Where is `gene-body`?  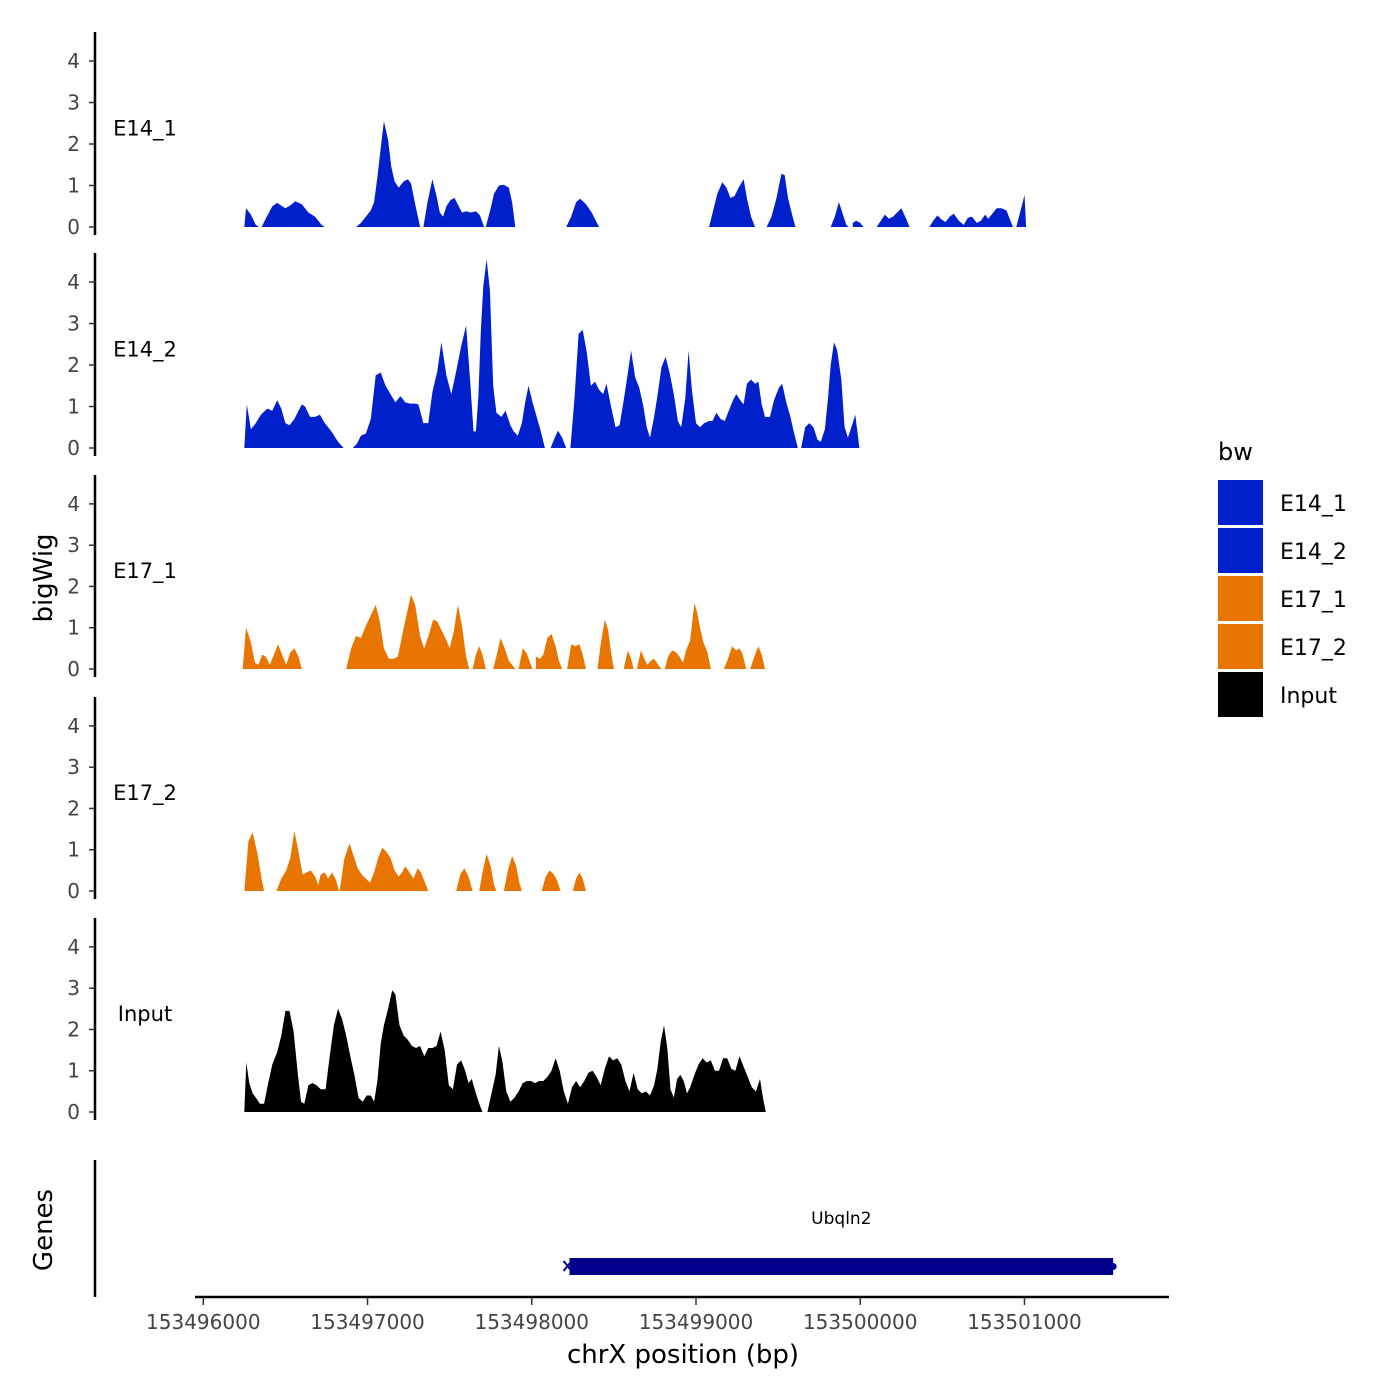
gene-body is located at coordinates (841, 1266).